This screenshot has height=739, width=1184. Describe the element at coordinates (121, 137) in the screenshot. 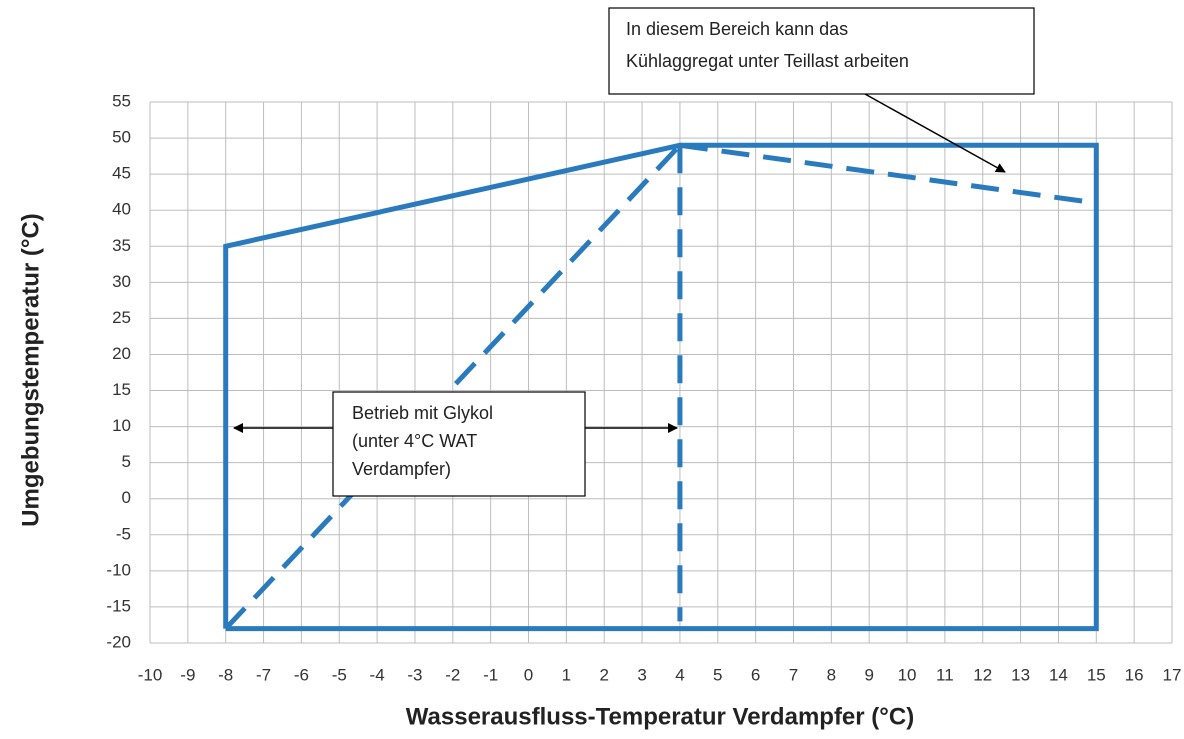

I see `y-tick-label: 50` at that location.